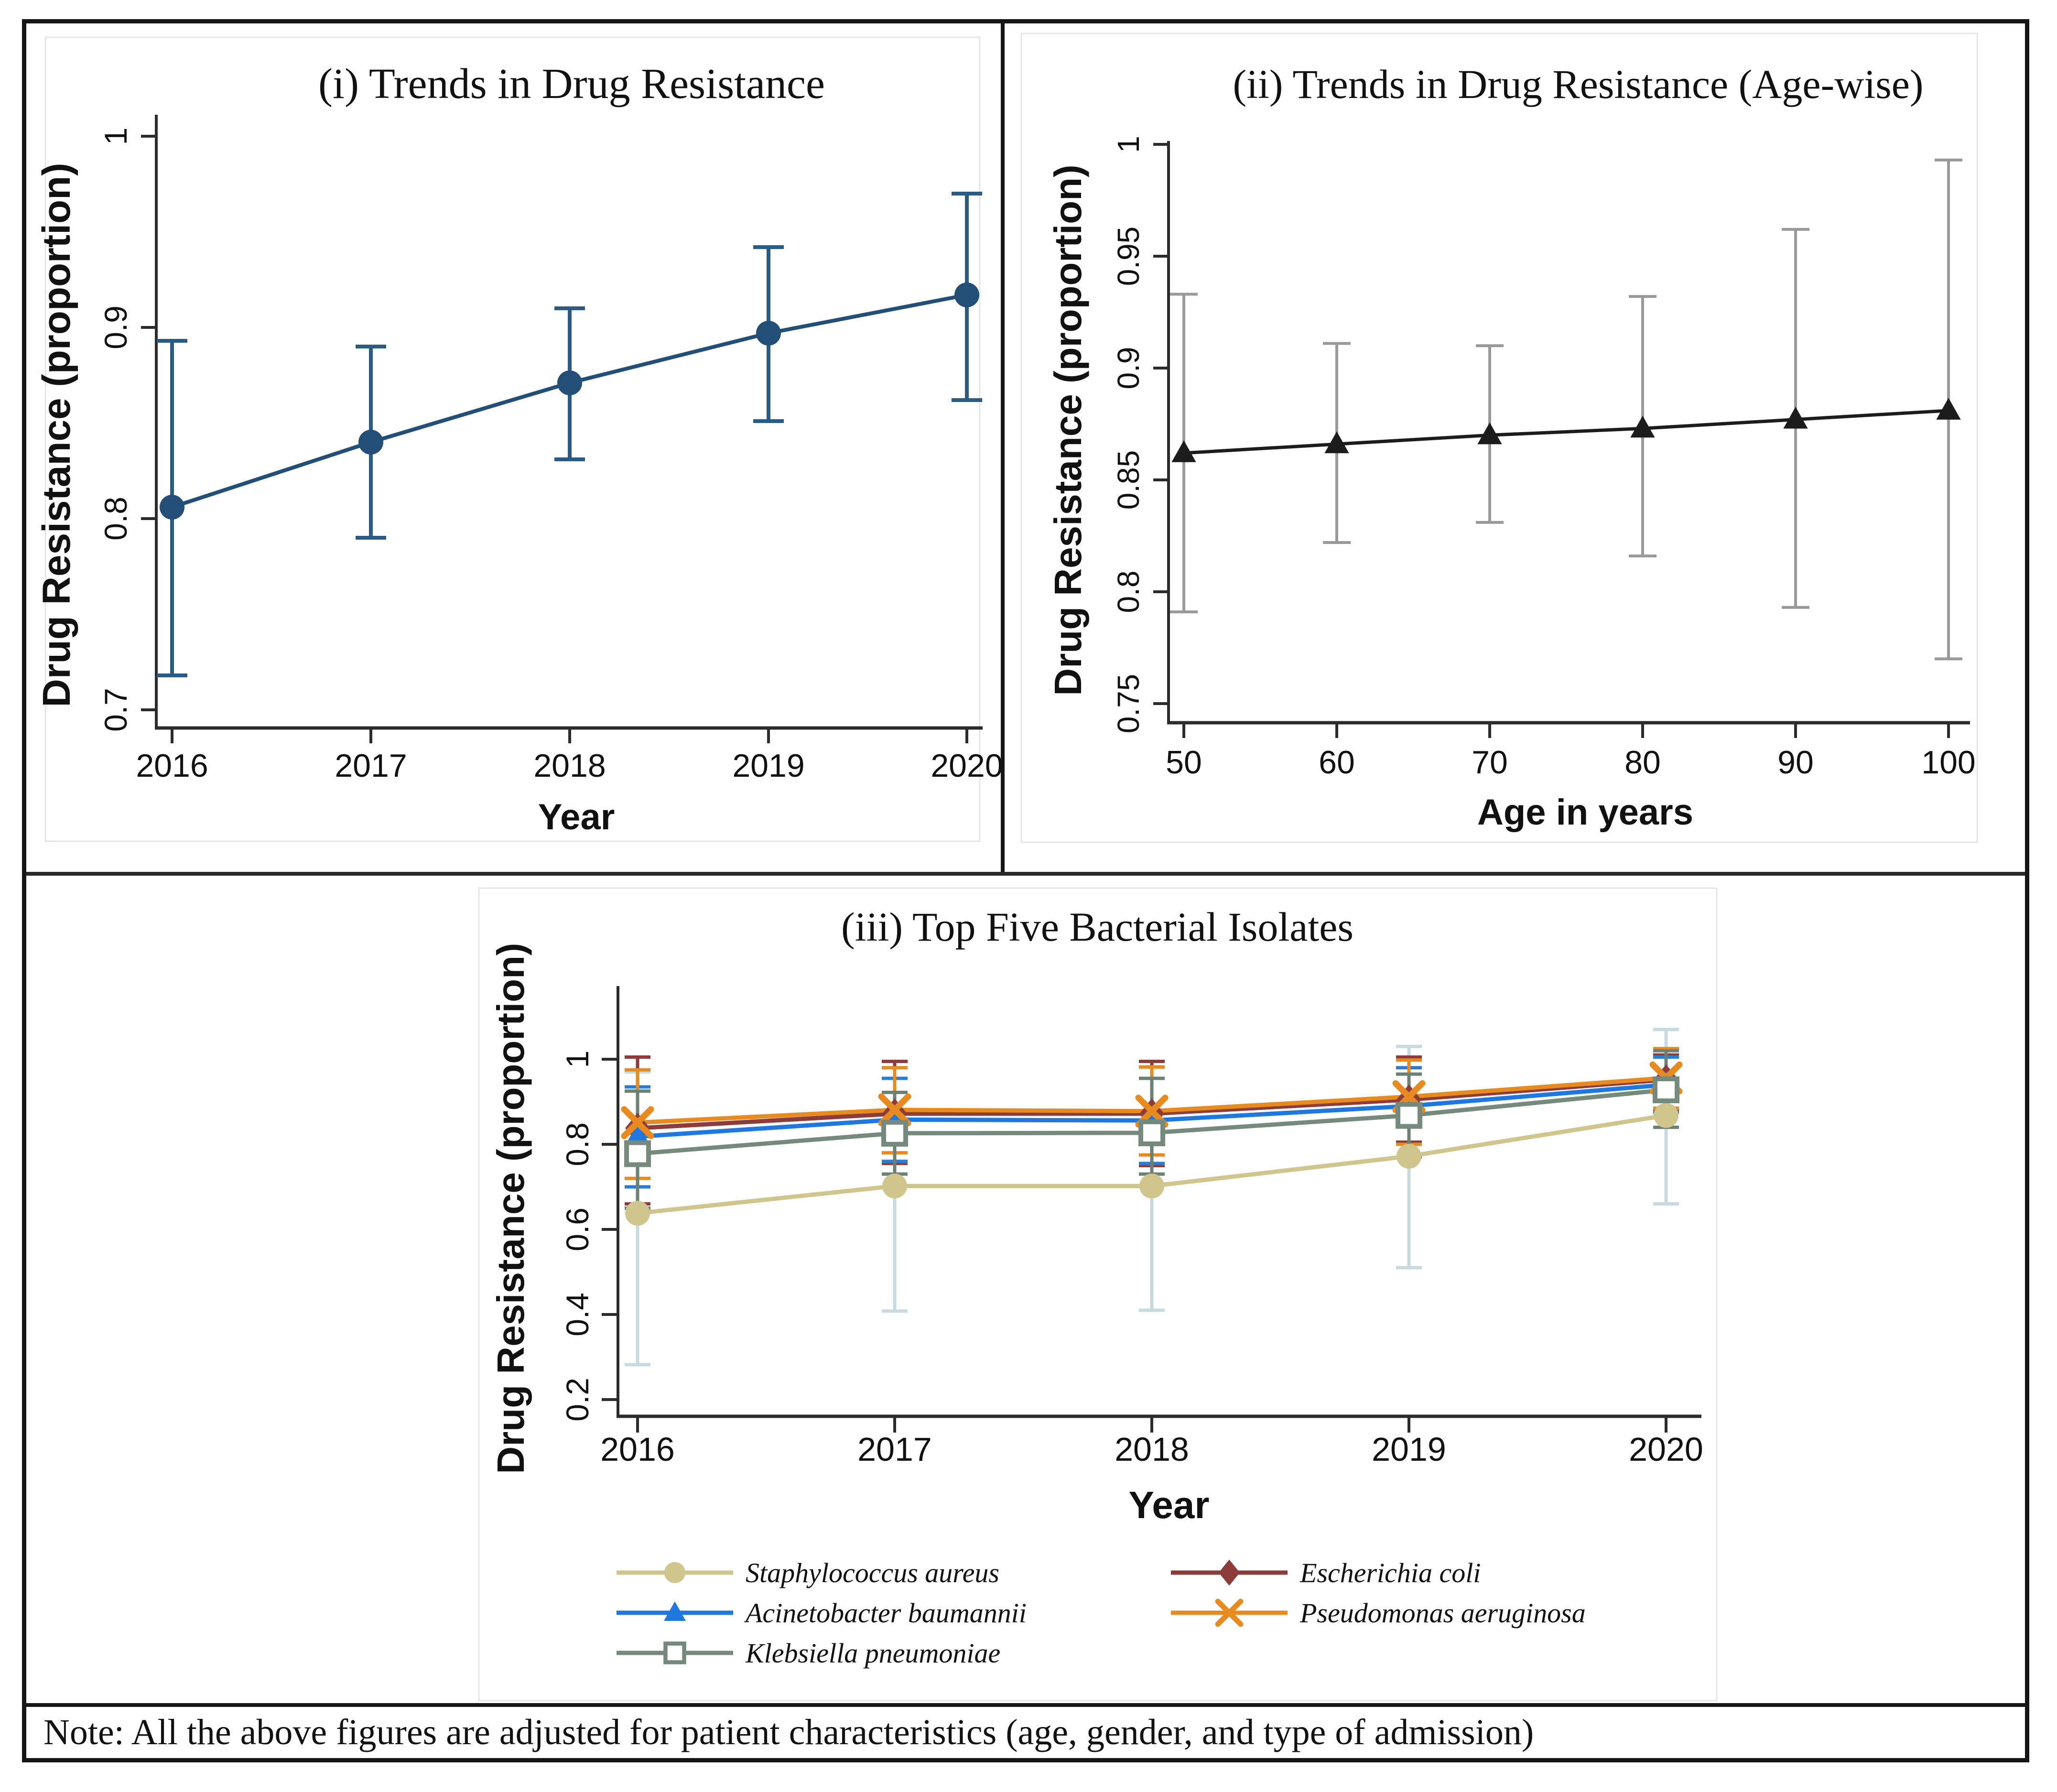 This screenshot has width=2057, height=1792. I want to click on legend-label: Pseudomonas aeruginosa, so click(1442, 1613).